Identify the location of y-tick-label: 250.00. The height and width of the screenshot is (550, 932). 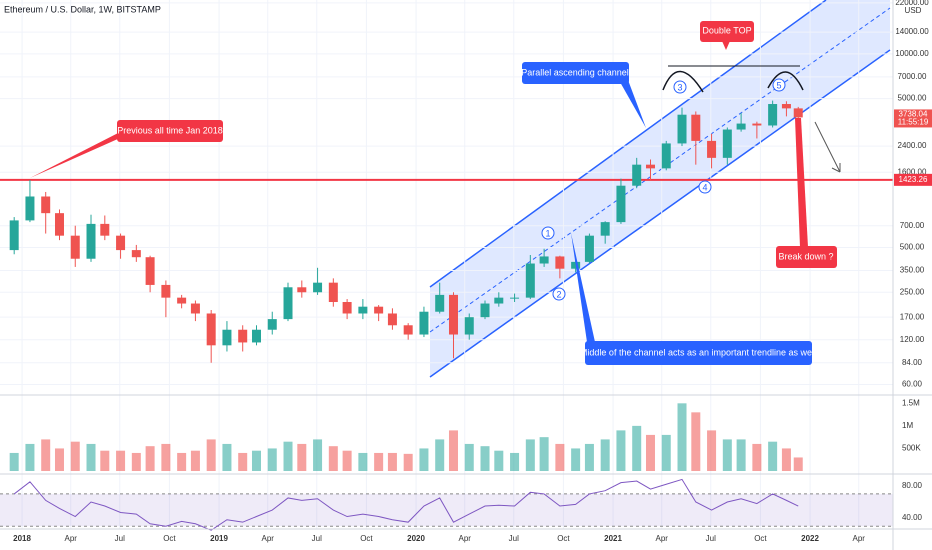
(912, 291).